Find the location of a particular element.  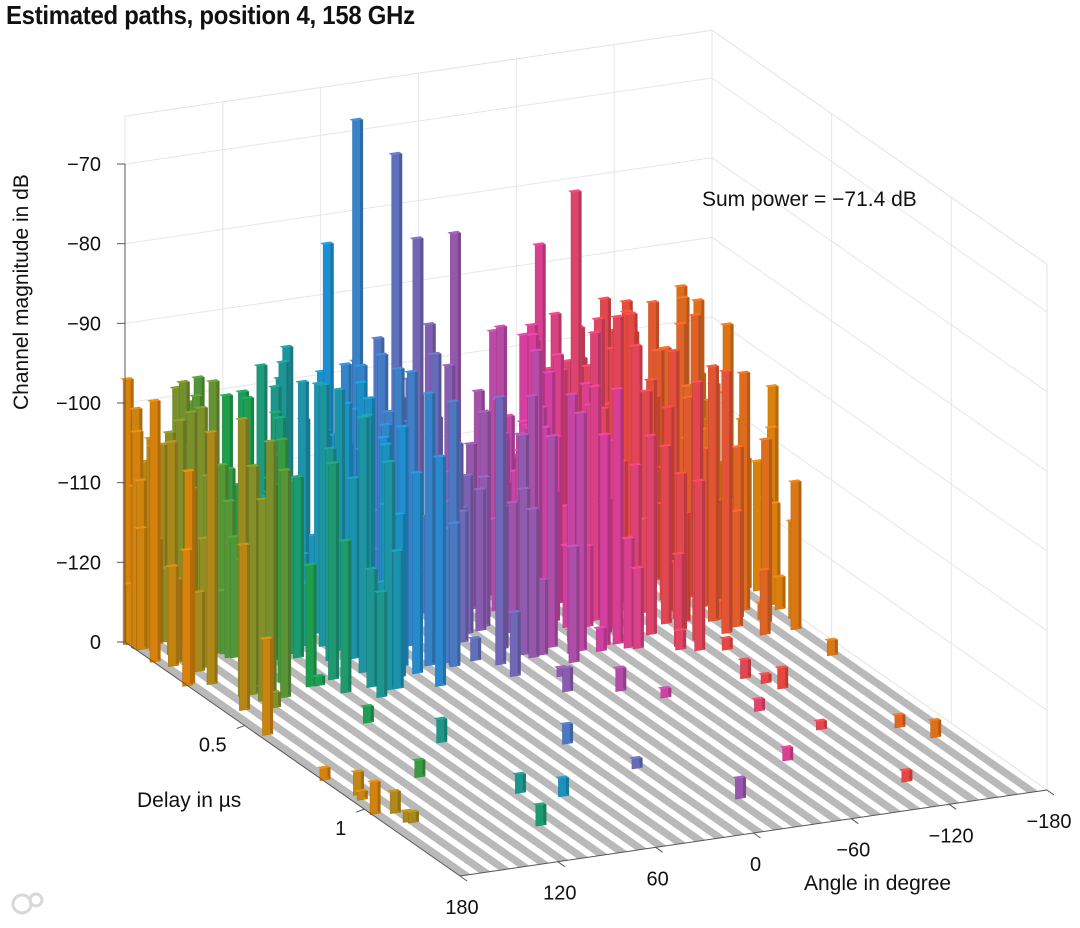

z-tick-label: −110 is located at coordinates (79, 484).